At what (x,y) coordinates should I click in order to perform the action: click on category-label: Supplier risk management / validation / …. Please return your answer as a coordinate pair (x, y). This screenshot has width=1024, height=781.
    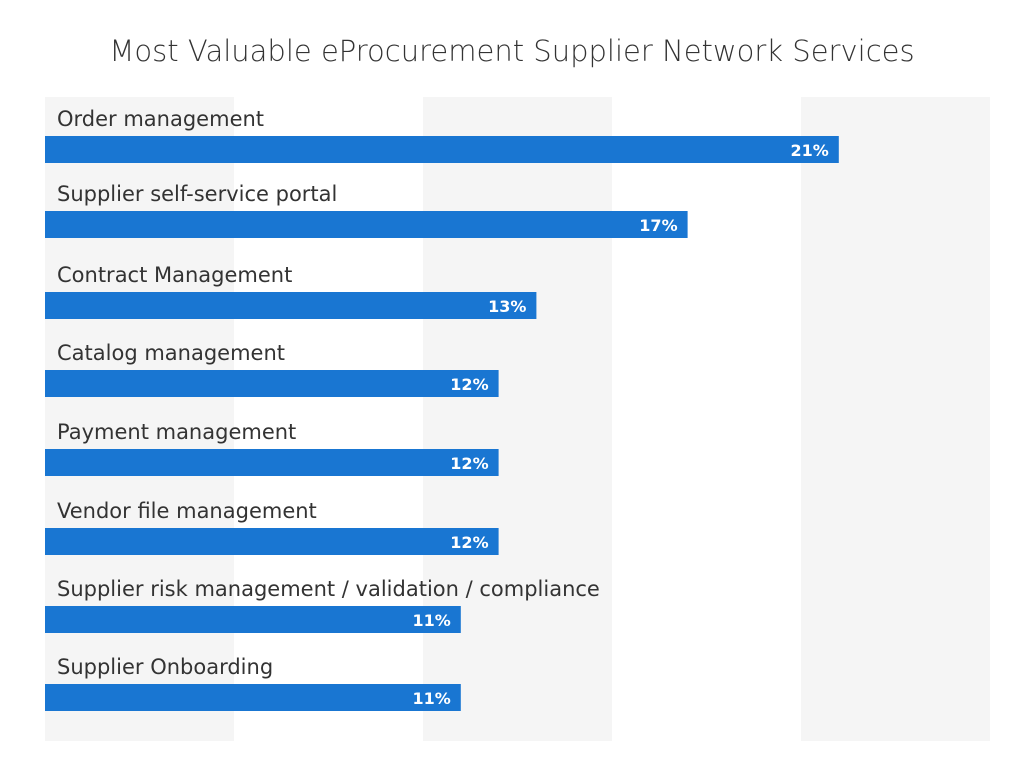
    Looking at the image, I should click on (328, 589).